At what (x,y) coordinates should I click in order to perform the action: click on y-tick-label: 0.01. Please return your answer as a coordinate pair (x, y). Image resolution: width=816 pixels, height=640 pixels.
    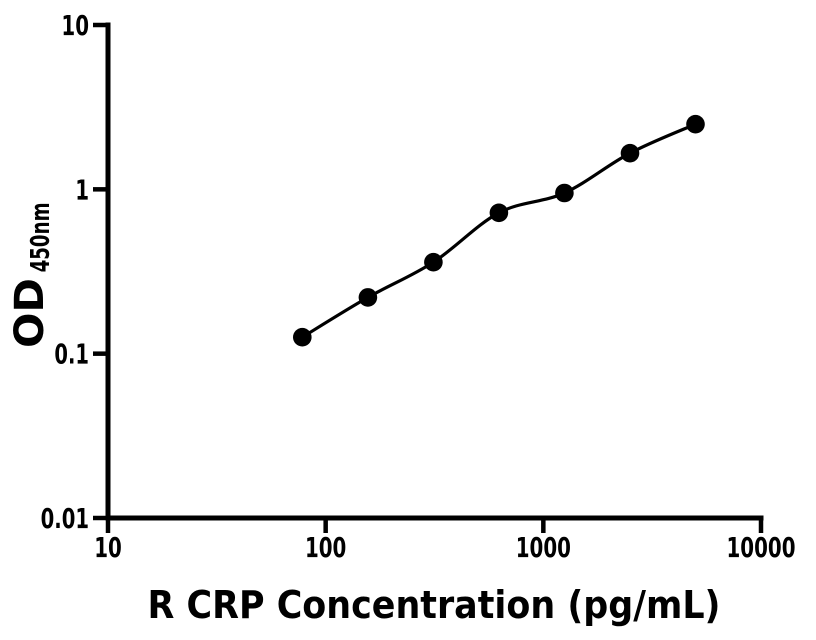
    Looking at the image, I should click on (65, 518).